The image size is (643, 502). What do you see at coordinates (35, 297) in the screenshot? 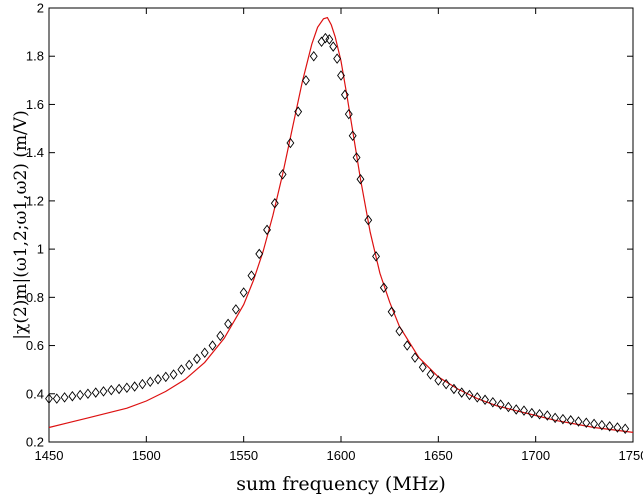
I see `y-tick-label: 0.8` at bounding box center [35, 297].